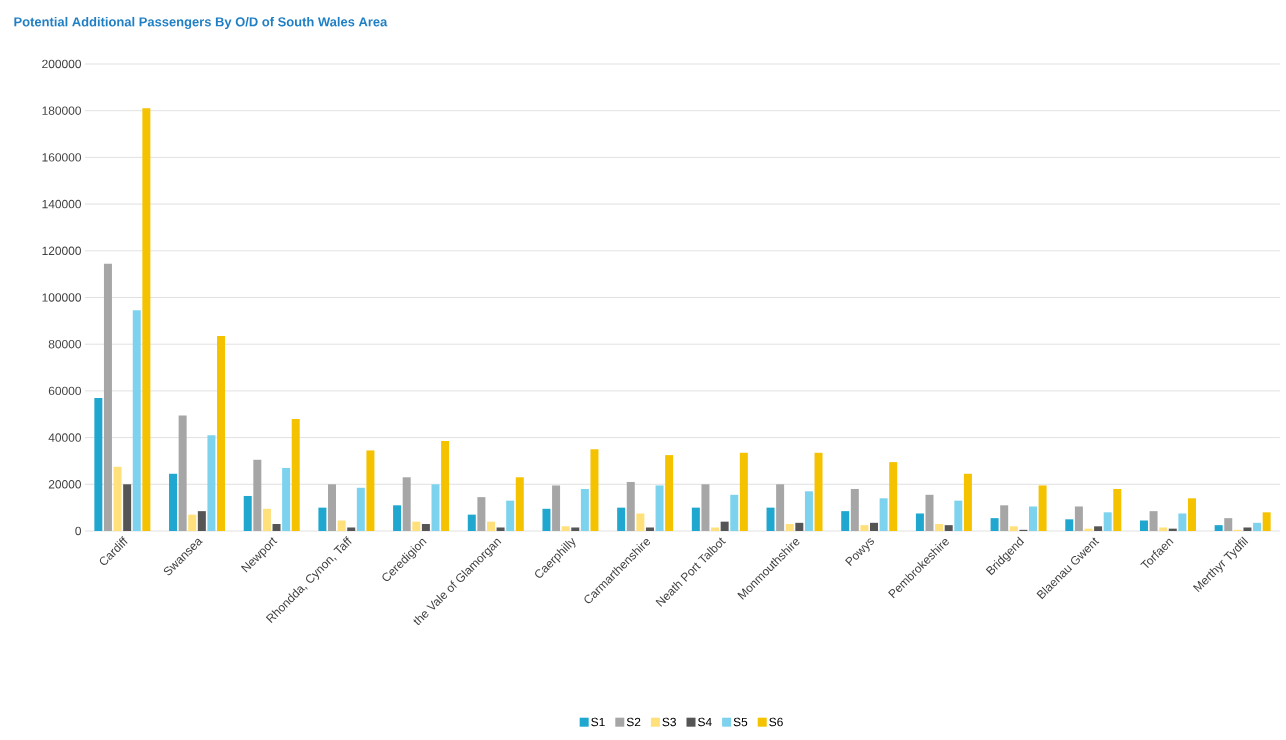 The width and height of the screenshot is (1286, 740). Describe the element at coordinates (62, 157) in the screenshot. I see `y-tick-label: 160000` at that location.